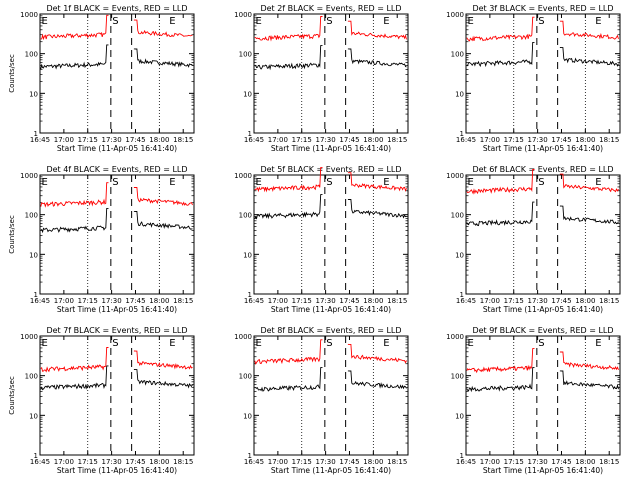 This screenshot has height=480, width=640. What do you see at coordinates (116, 330) in the screenshot?
I see `chart-title: Det 7f BLACK = Events, RED = LLD` at bounding box center [116, 330].